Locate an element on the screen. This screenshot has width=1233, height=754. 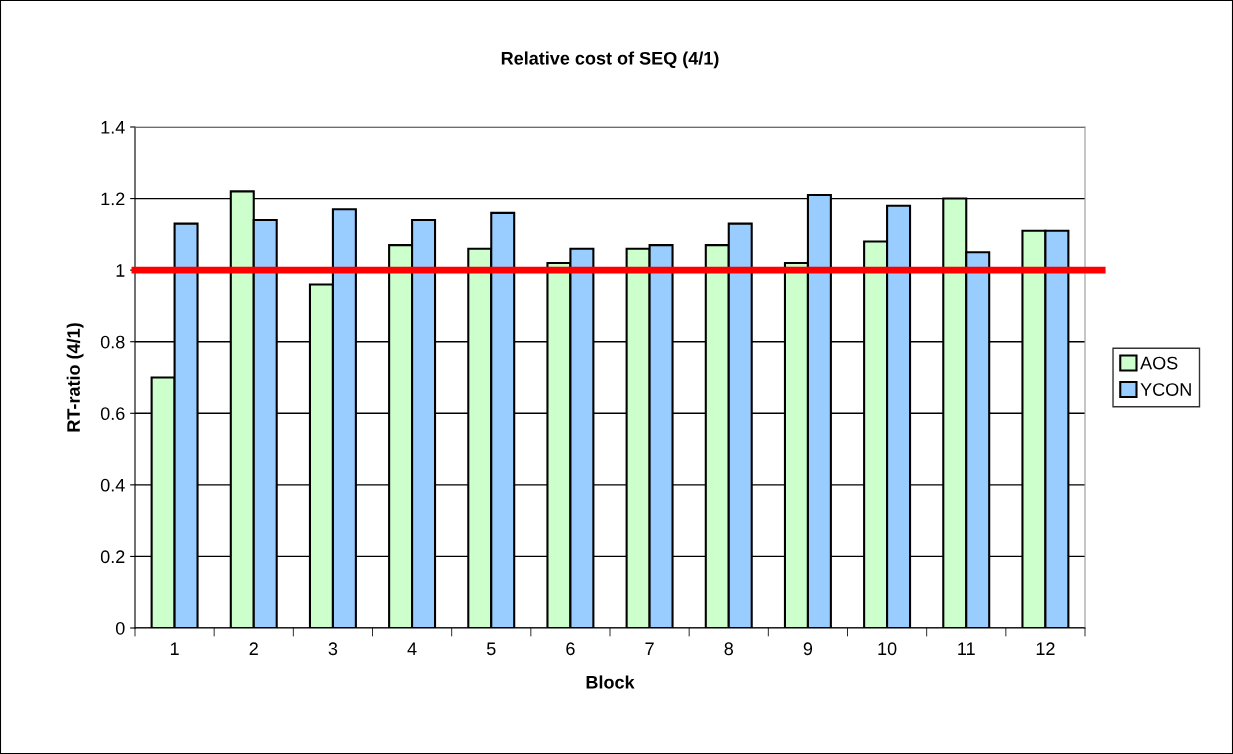
y-tick-label: 0.6 is located at coordinates (112, 414).